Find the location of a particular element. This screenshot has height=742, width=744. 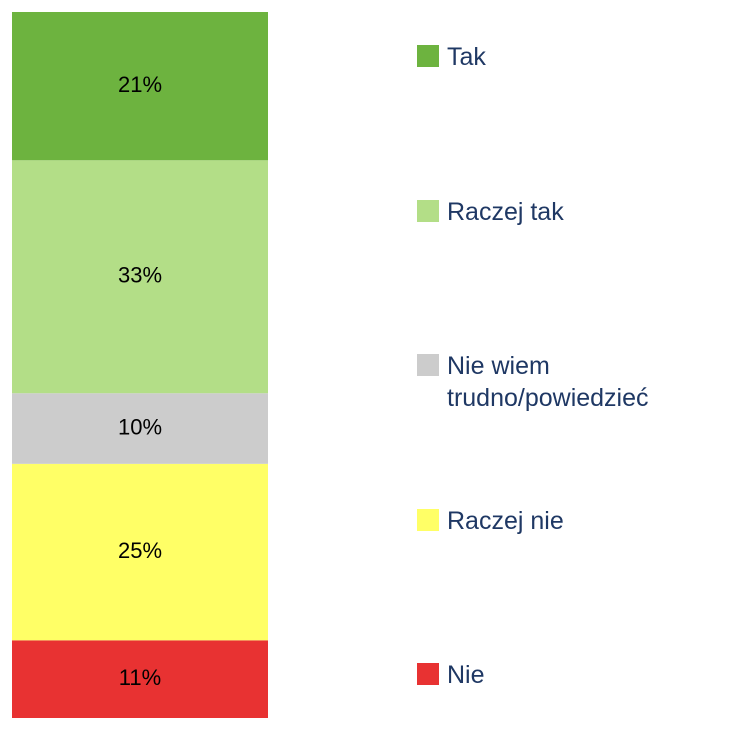

value-label: 10% is located at coordinates (140, 426).